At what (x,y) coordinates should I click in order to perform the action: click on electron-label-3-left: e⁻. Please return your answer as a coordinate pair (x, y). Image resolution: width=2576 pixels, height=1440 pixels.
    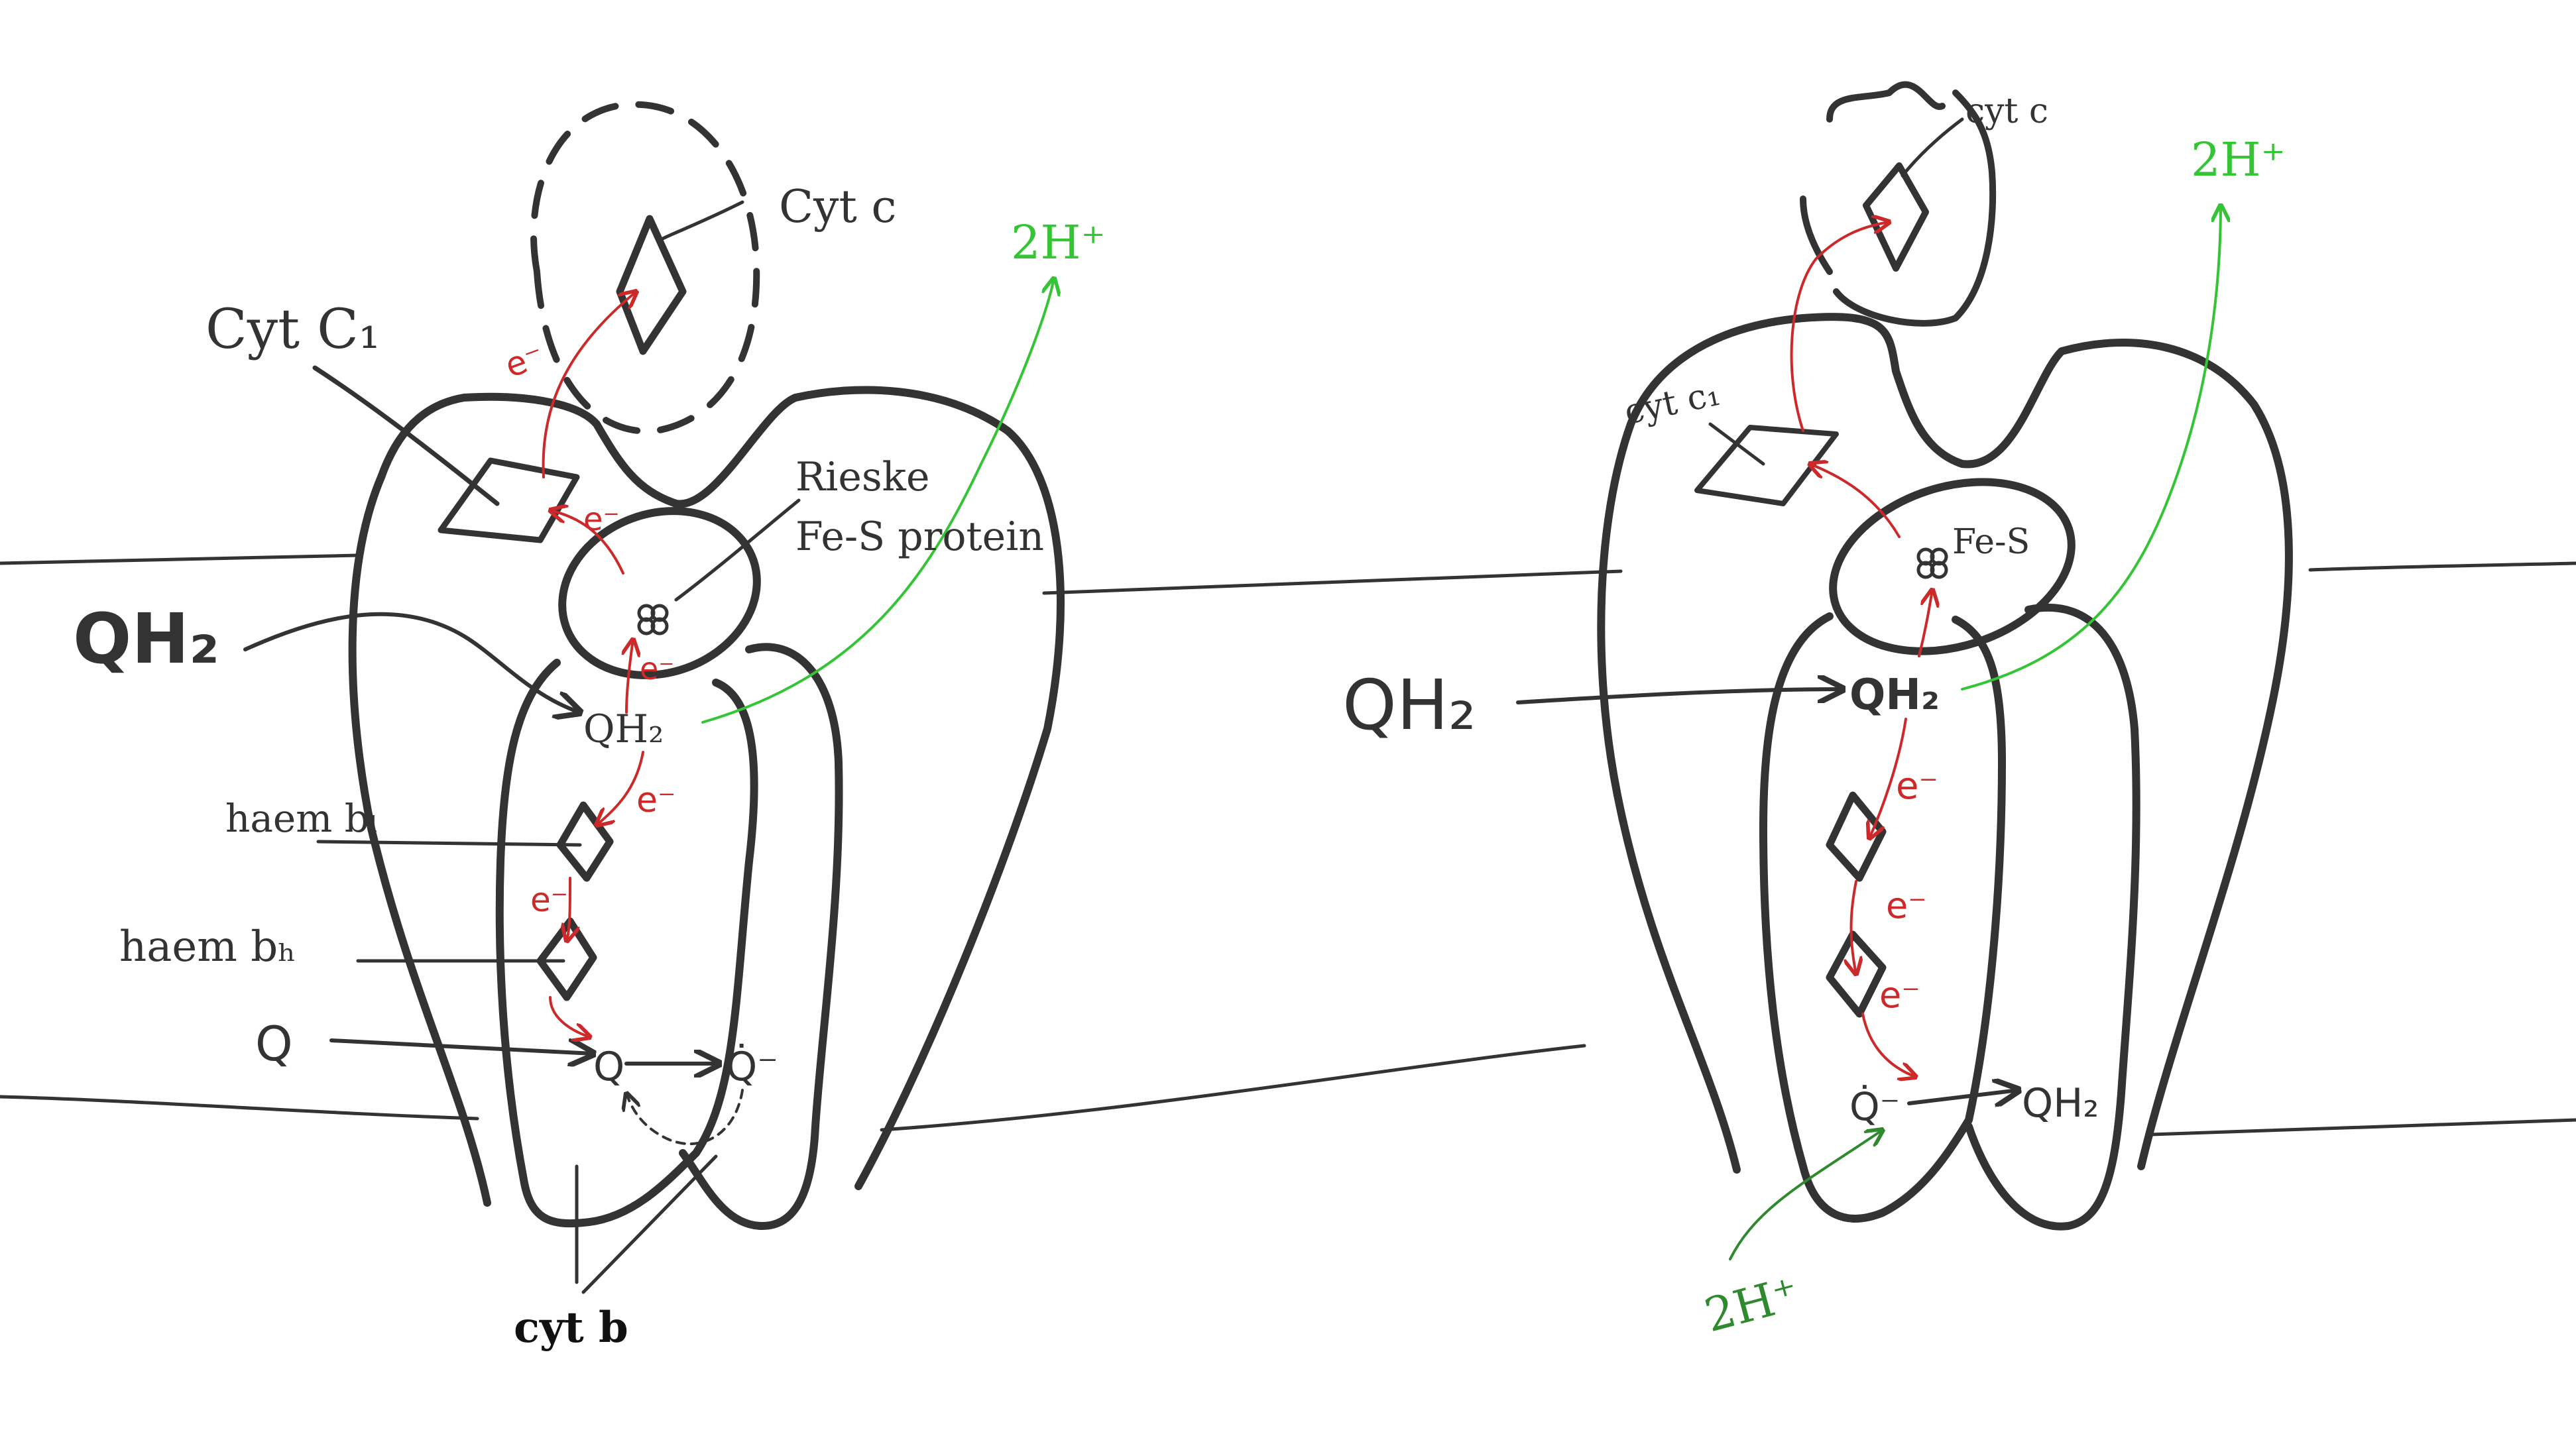
    Looking at the image, I should click on (658, 669).